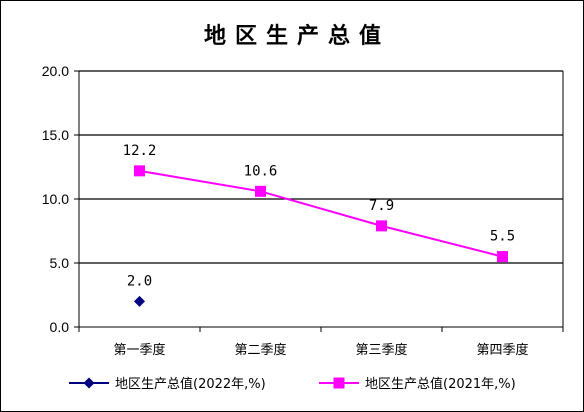  What do you see at coordinates (320, 350) in the screenshot?
I see `x-tick-labels: 第一季度 第二季度 第三季度 第四季度` at bounding box center [320, 350].